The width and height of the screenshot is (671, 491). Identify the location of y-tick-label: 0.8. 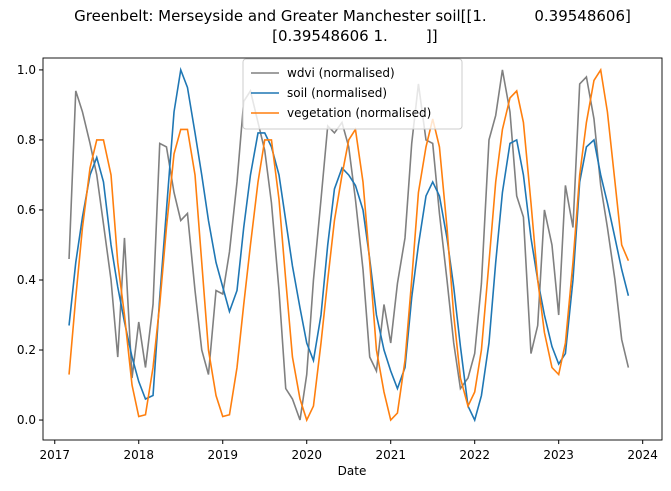
(26, 140).